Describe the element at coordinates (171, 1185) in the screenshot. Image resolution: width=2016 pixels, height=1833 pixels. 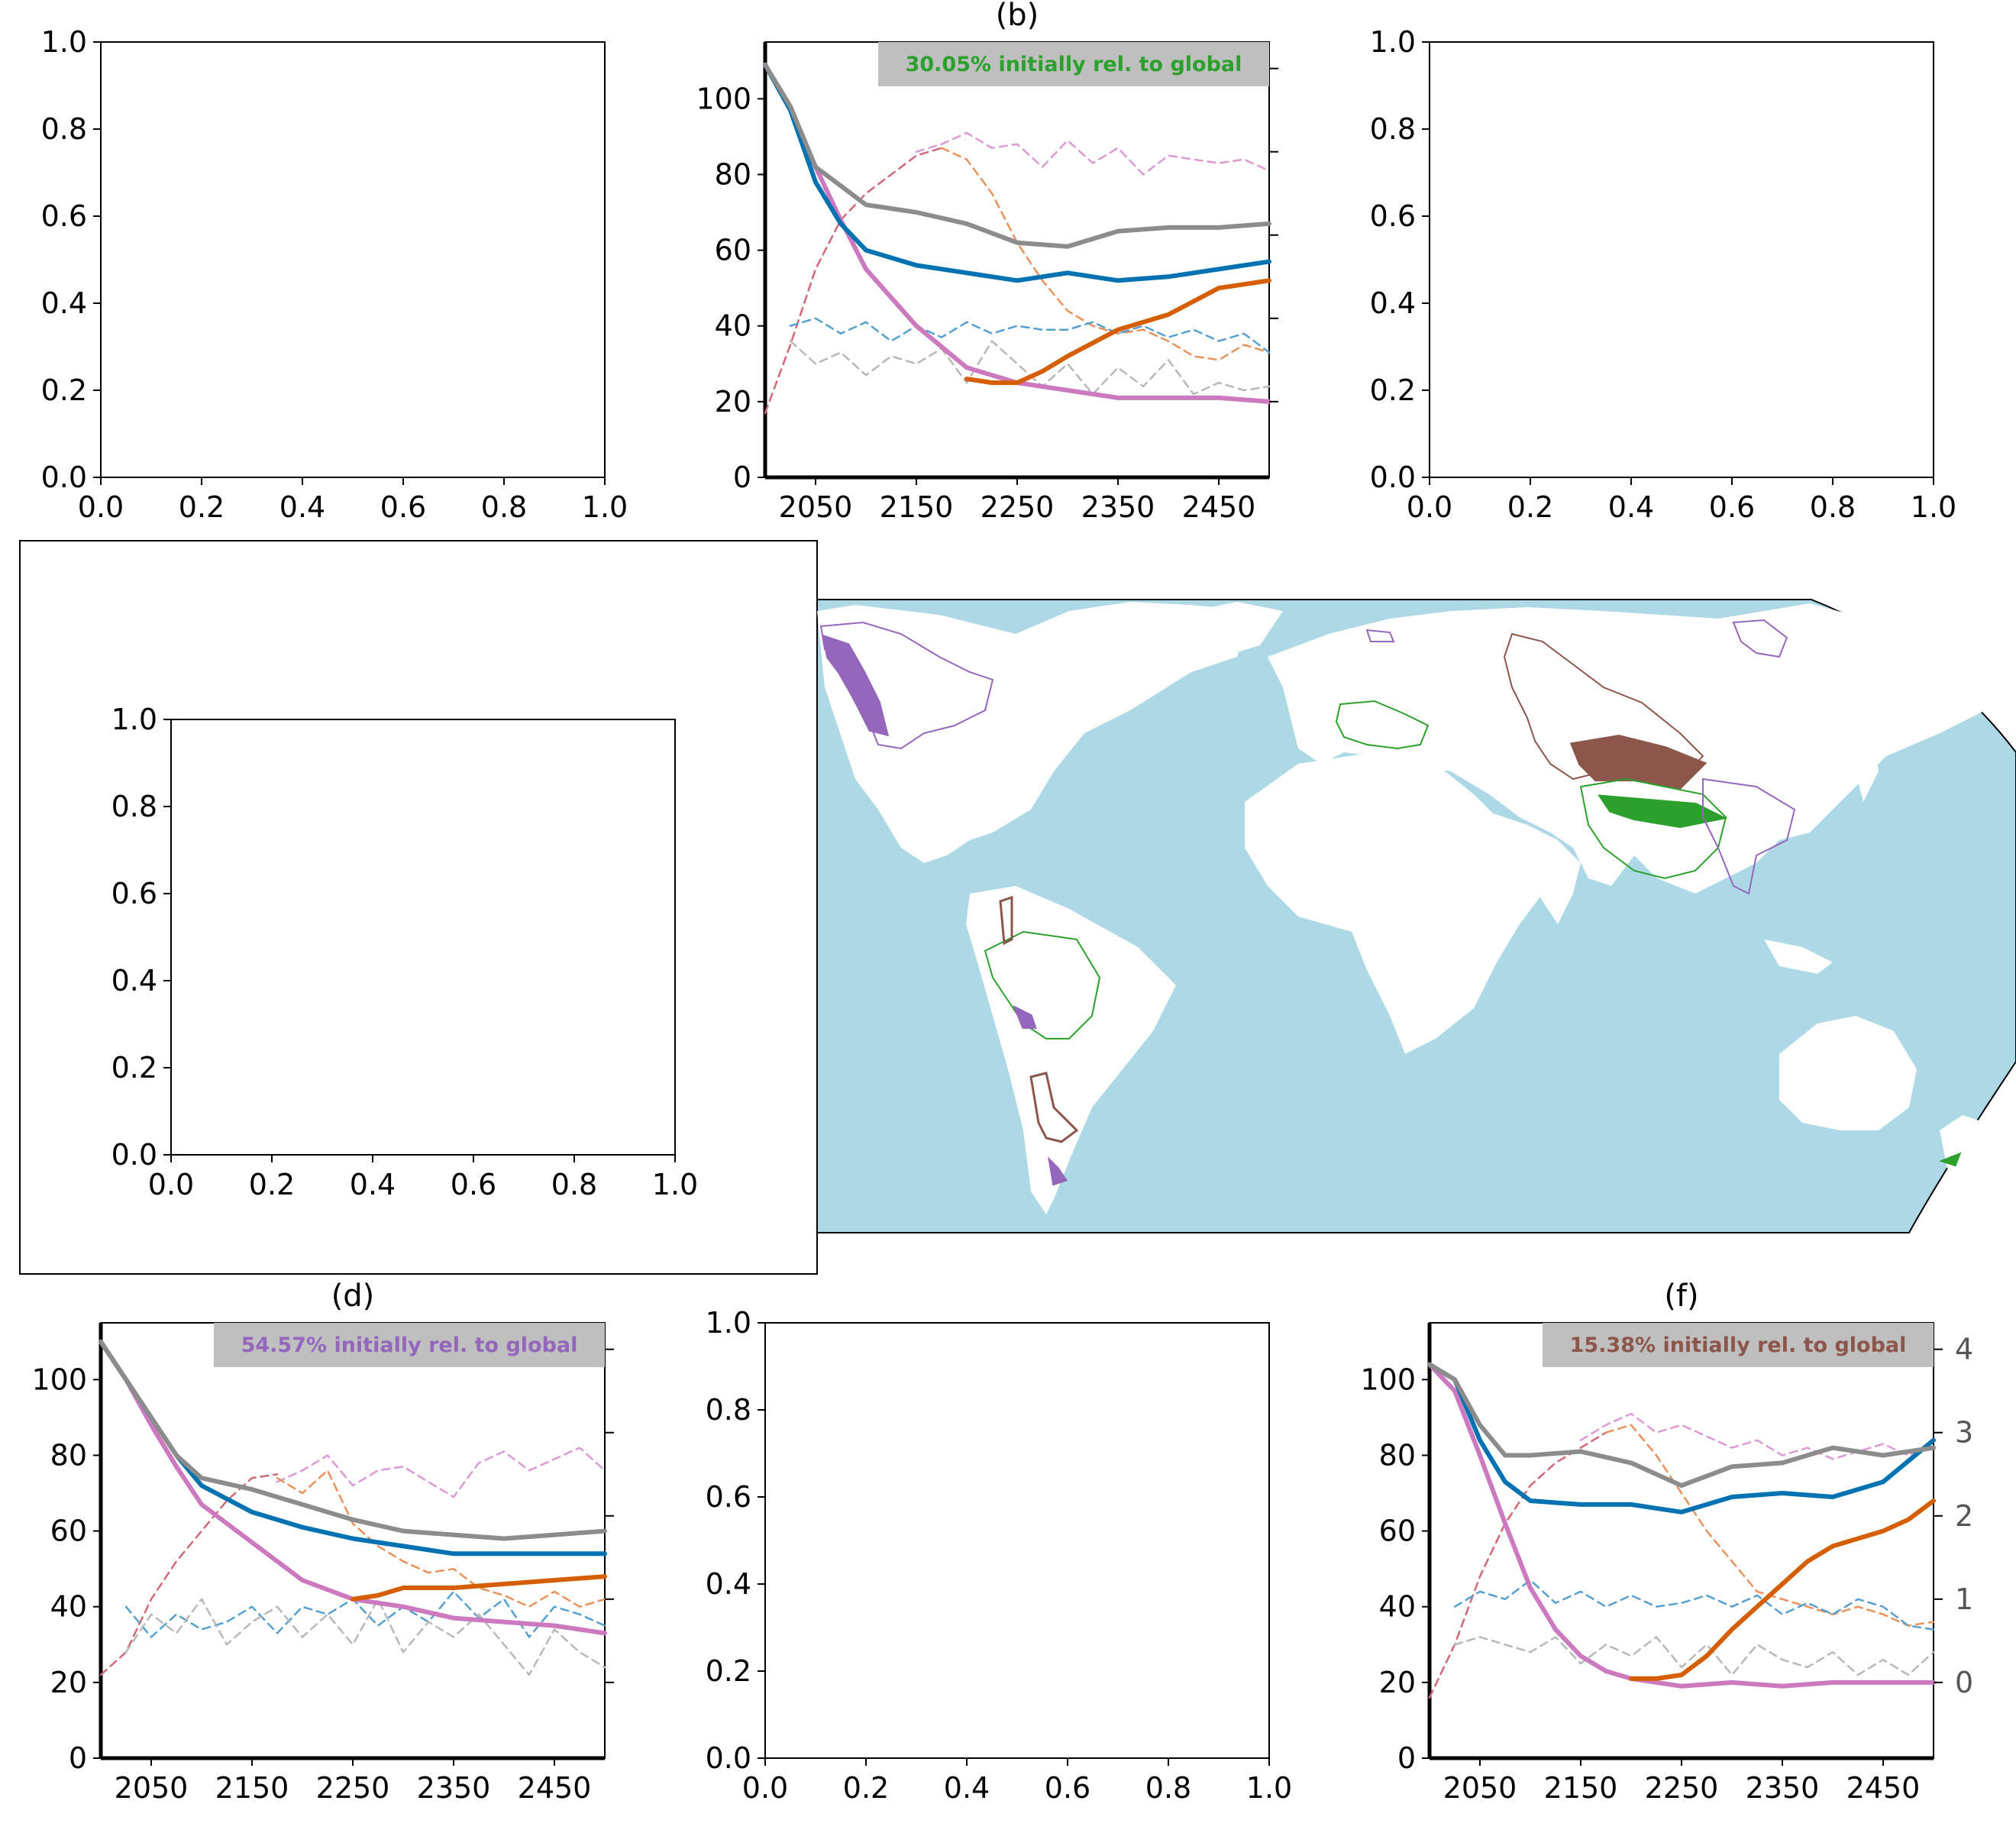
I see `x-tick-label: 0.0` at that location.